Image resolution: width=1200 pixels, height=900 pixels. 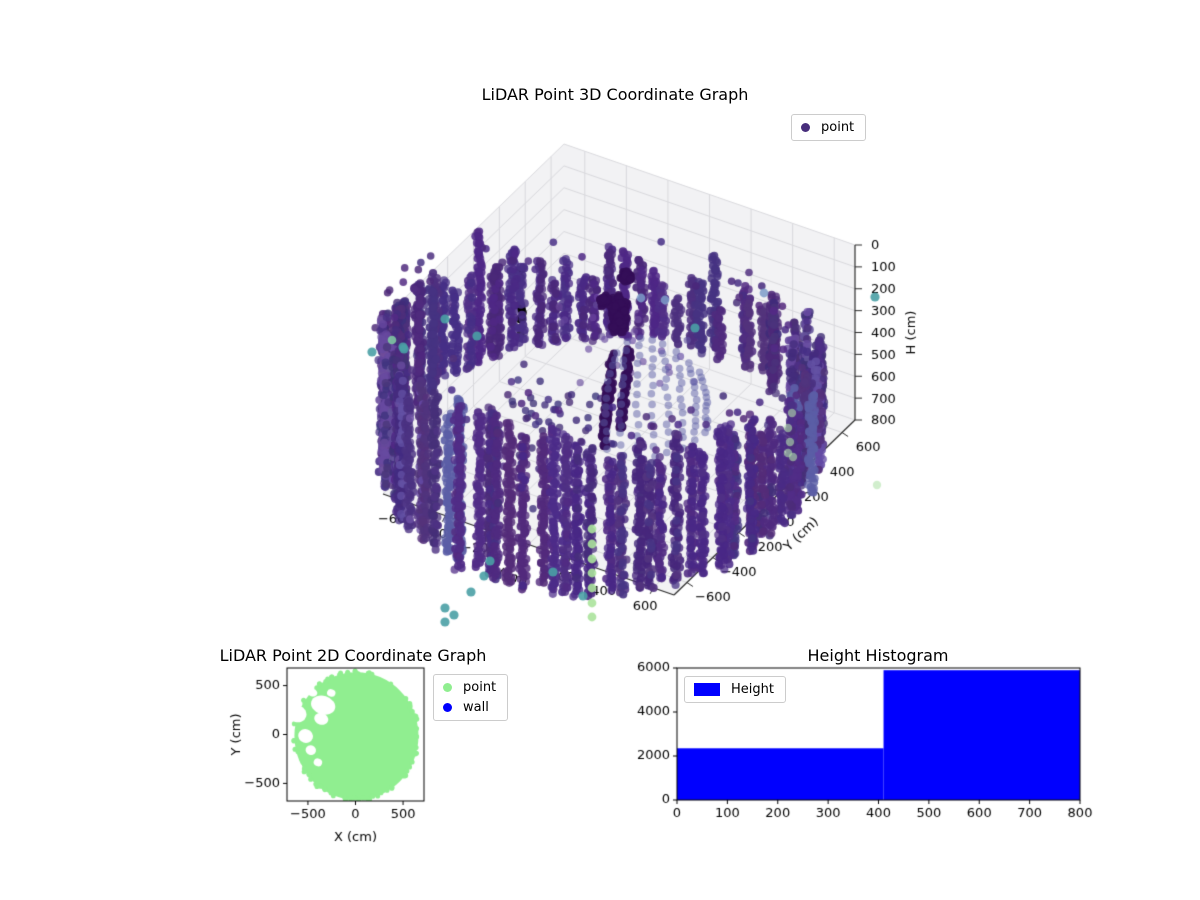 What do you see at coordinates (471, 697) in the screenshot?
I see `plot2d-legend: point wall` at bounding box center [471, 697].